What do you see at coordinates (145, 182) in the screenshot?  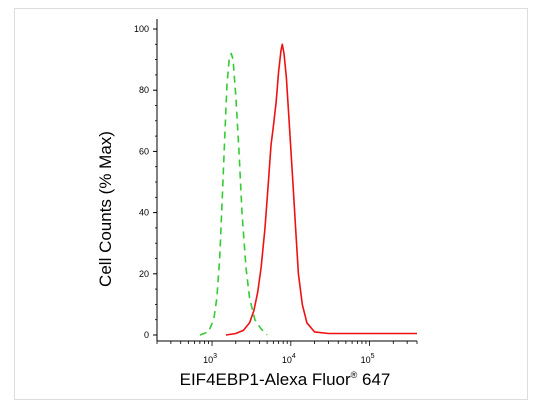 I see `y-ticks: 0 20 40 60 80 100` at bounding box center [145, 182].